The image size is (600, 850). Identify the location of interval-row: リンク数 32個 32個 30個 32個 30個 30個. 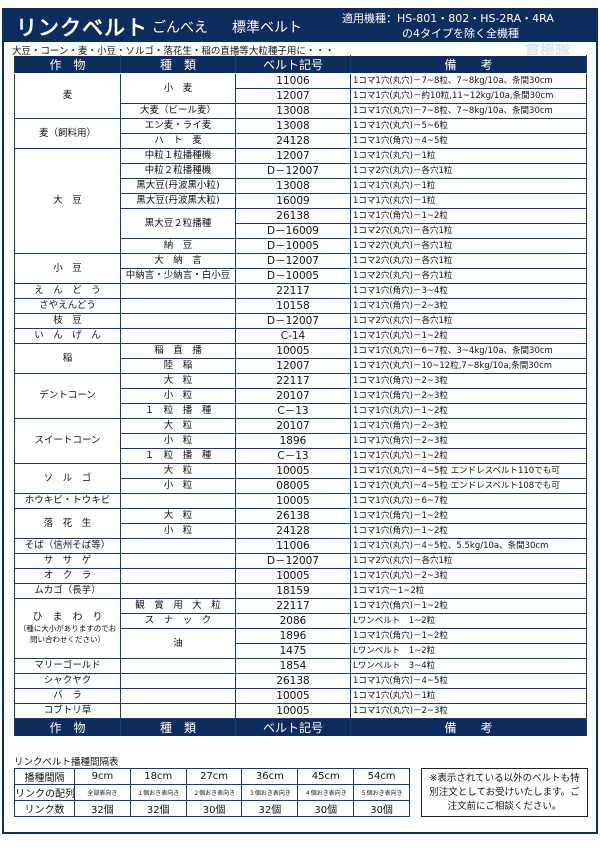
(212, 808).